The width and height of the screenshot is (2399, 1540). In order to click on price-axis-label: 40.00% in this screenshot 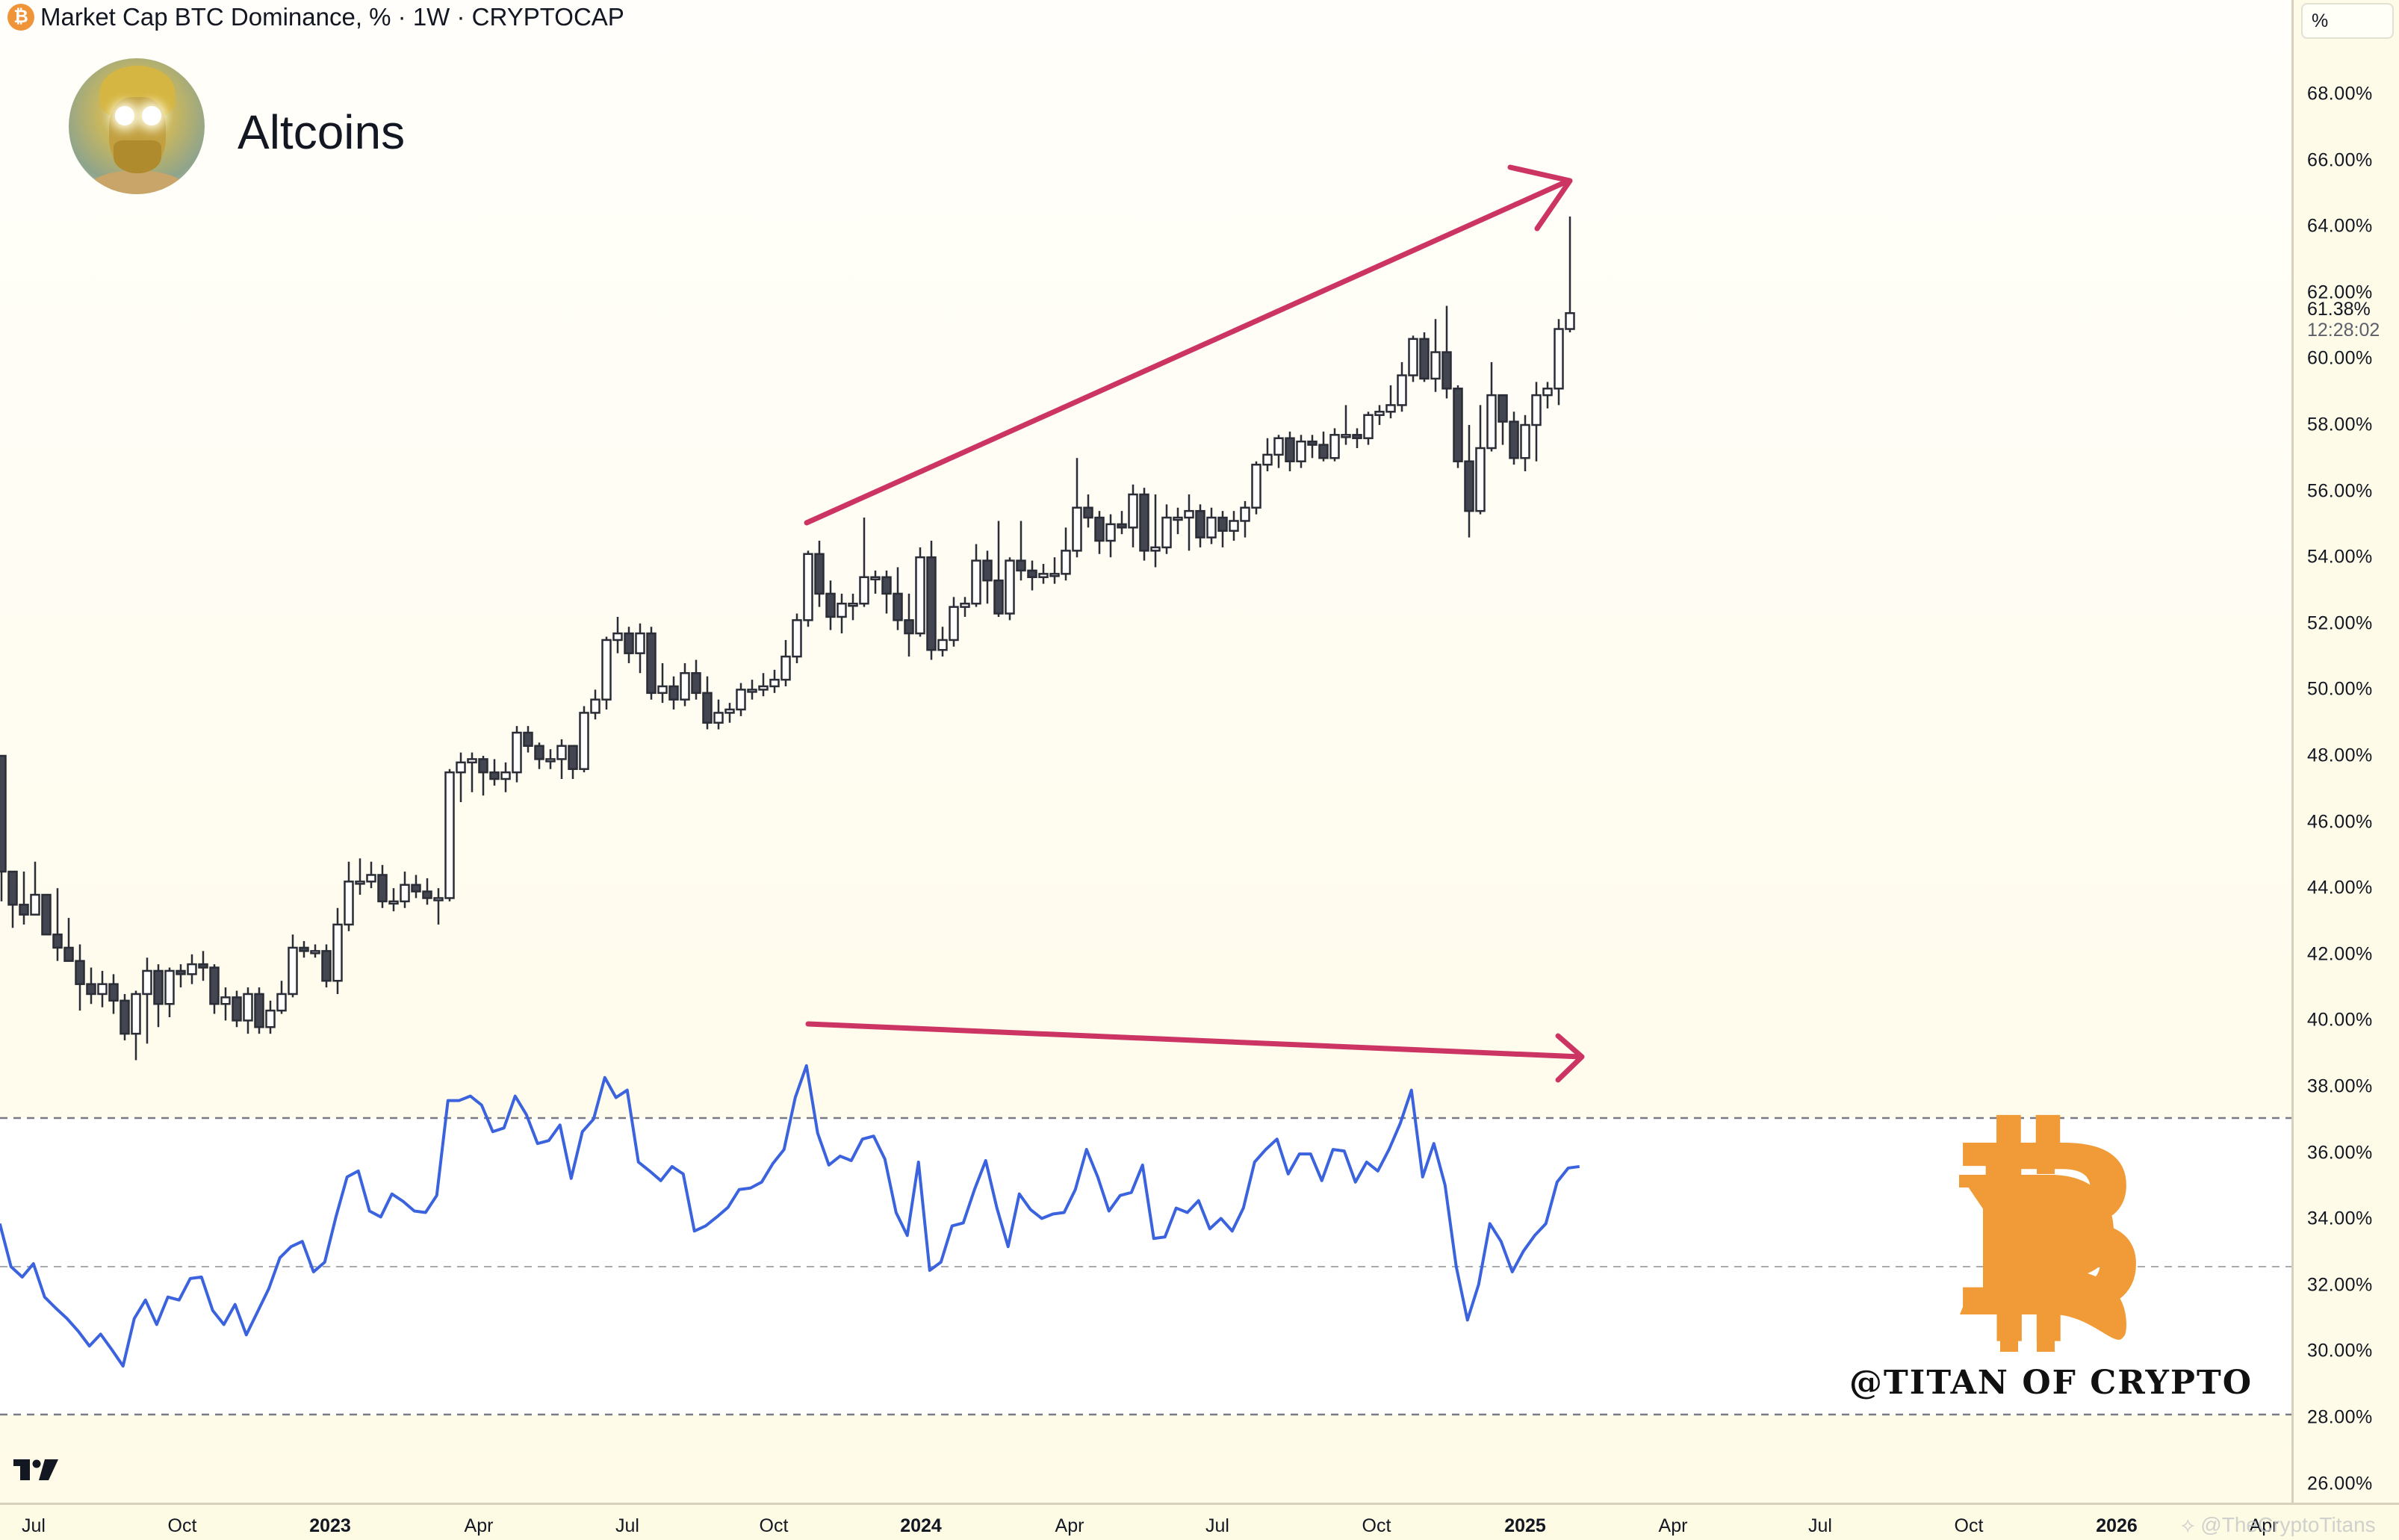, I will do `click(2340, 1020)`.